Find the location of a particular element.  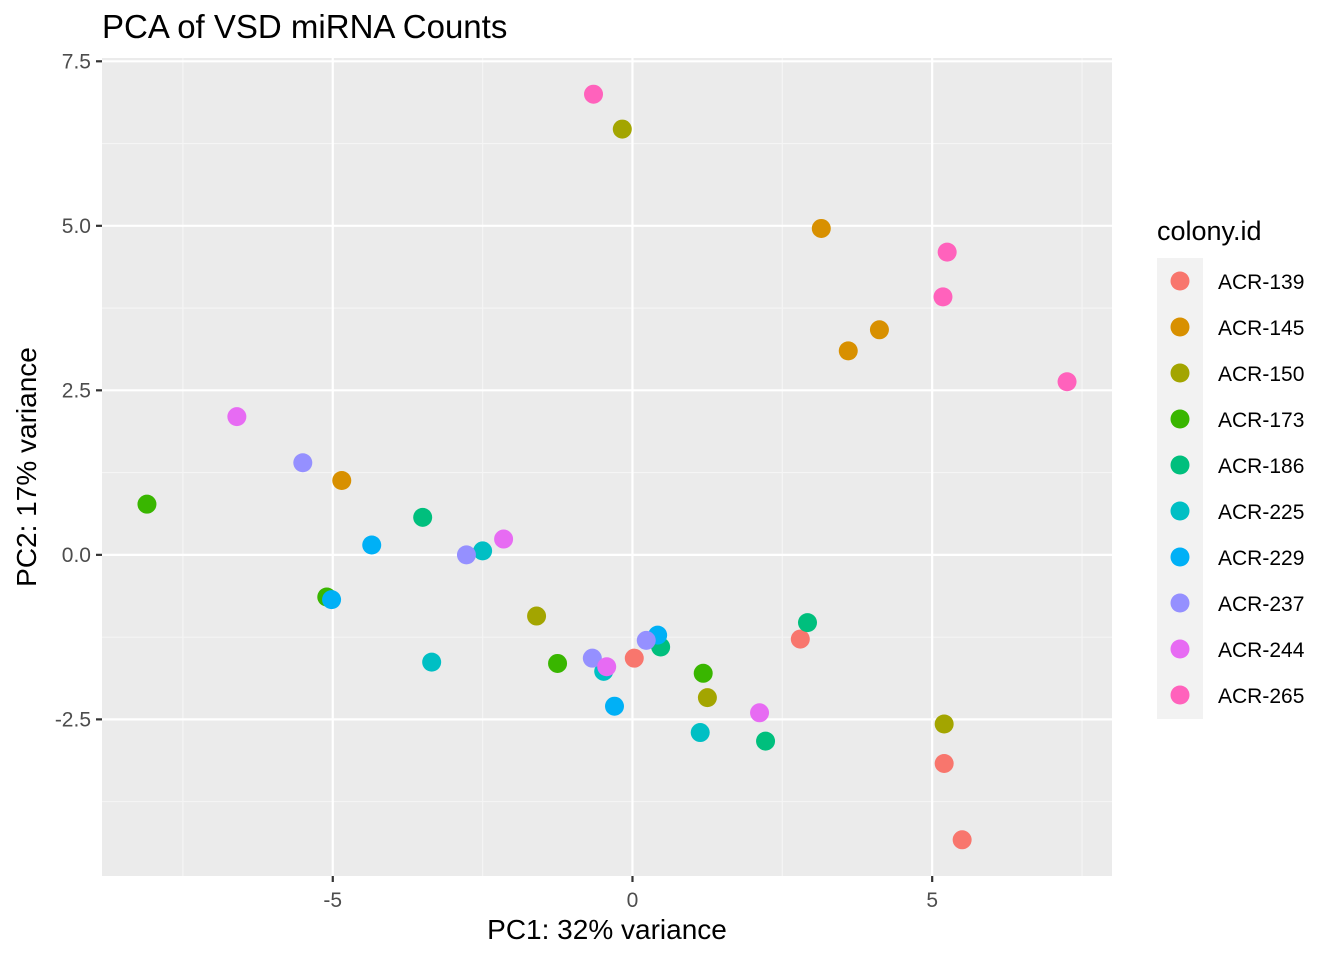

legend-label: ACR-229 is located at coordinates (1261, 558).